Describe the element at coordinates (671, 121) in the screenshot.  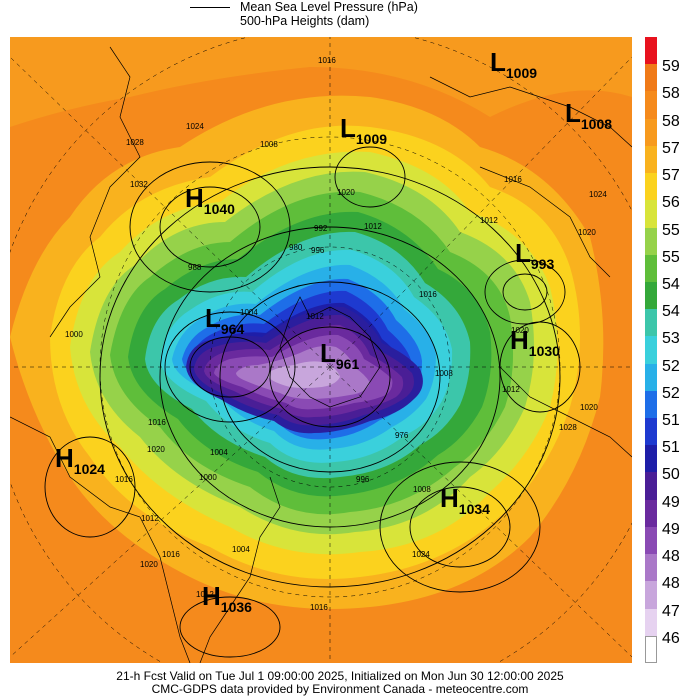
I see `colorbar-tick-label: 582` at that location.